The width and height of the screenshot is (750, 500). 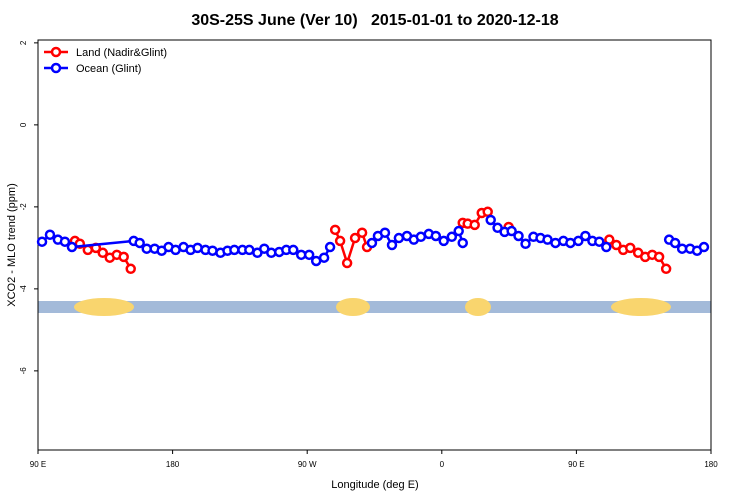 I want to click on y-tick-label: -2, so click(x=23, y=207).